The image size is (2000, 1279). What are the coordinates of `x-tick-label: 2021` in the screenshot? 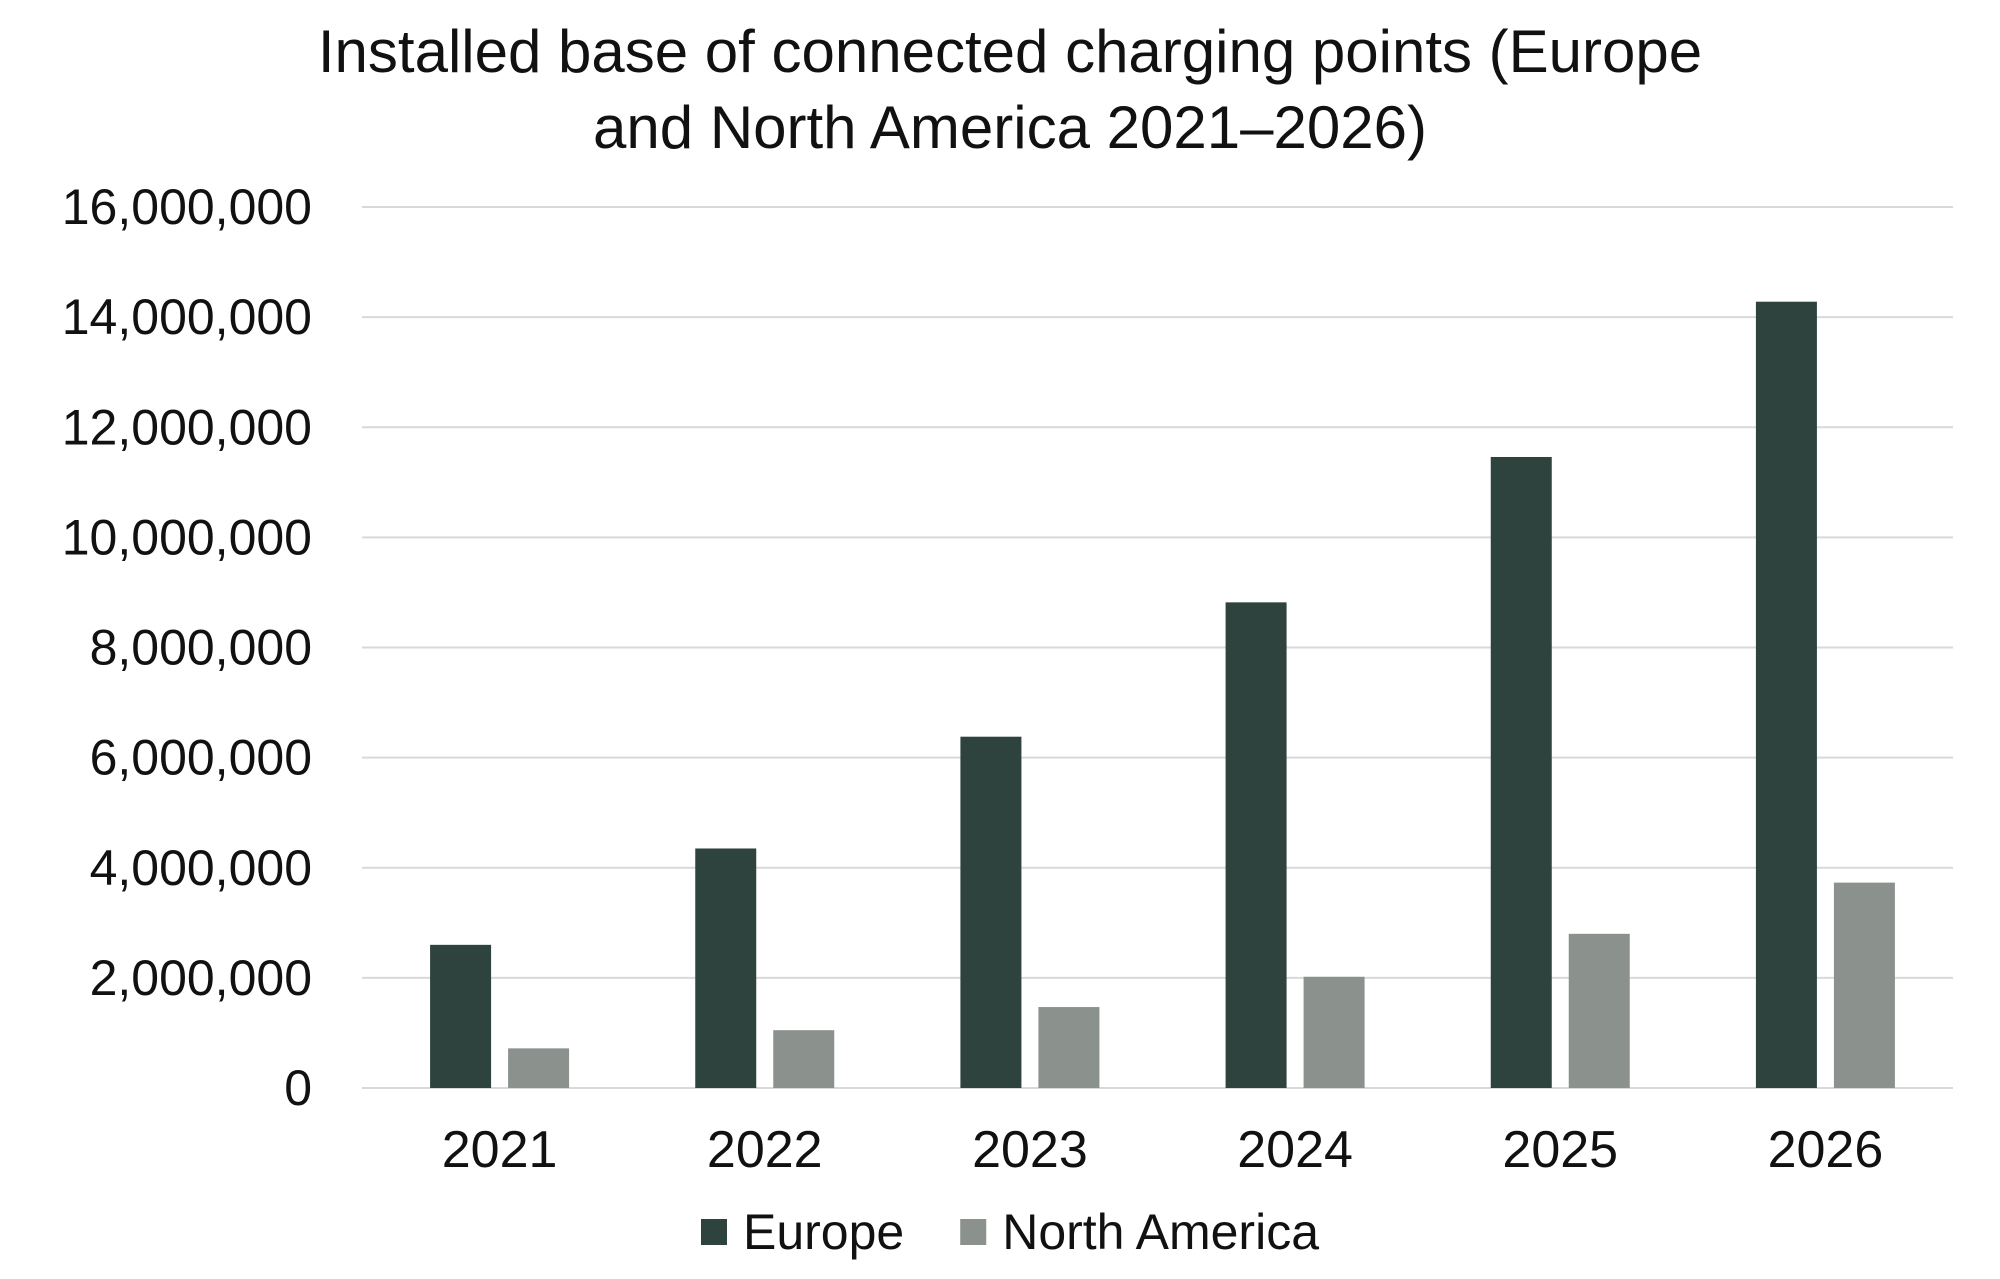 It's located at (500, 1150).